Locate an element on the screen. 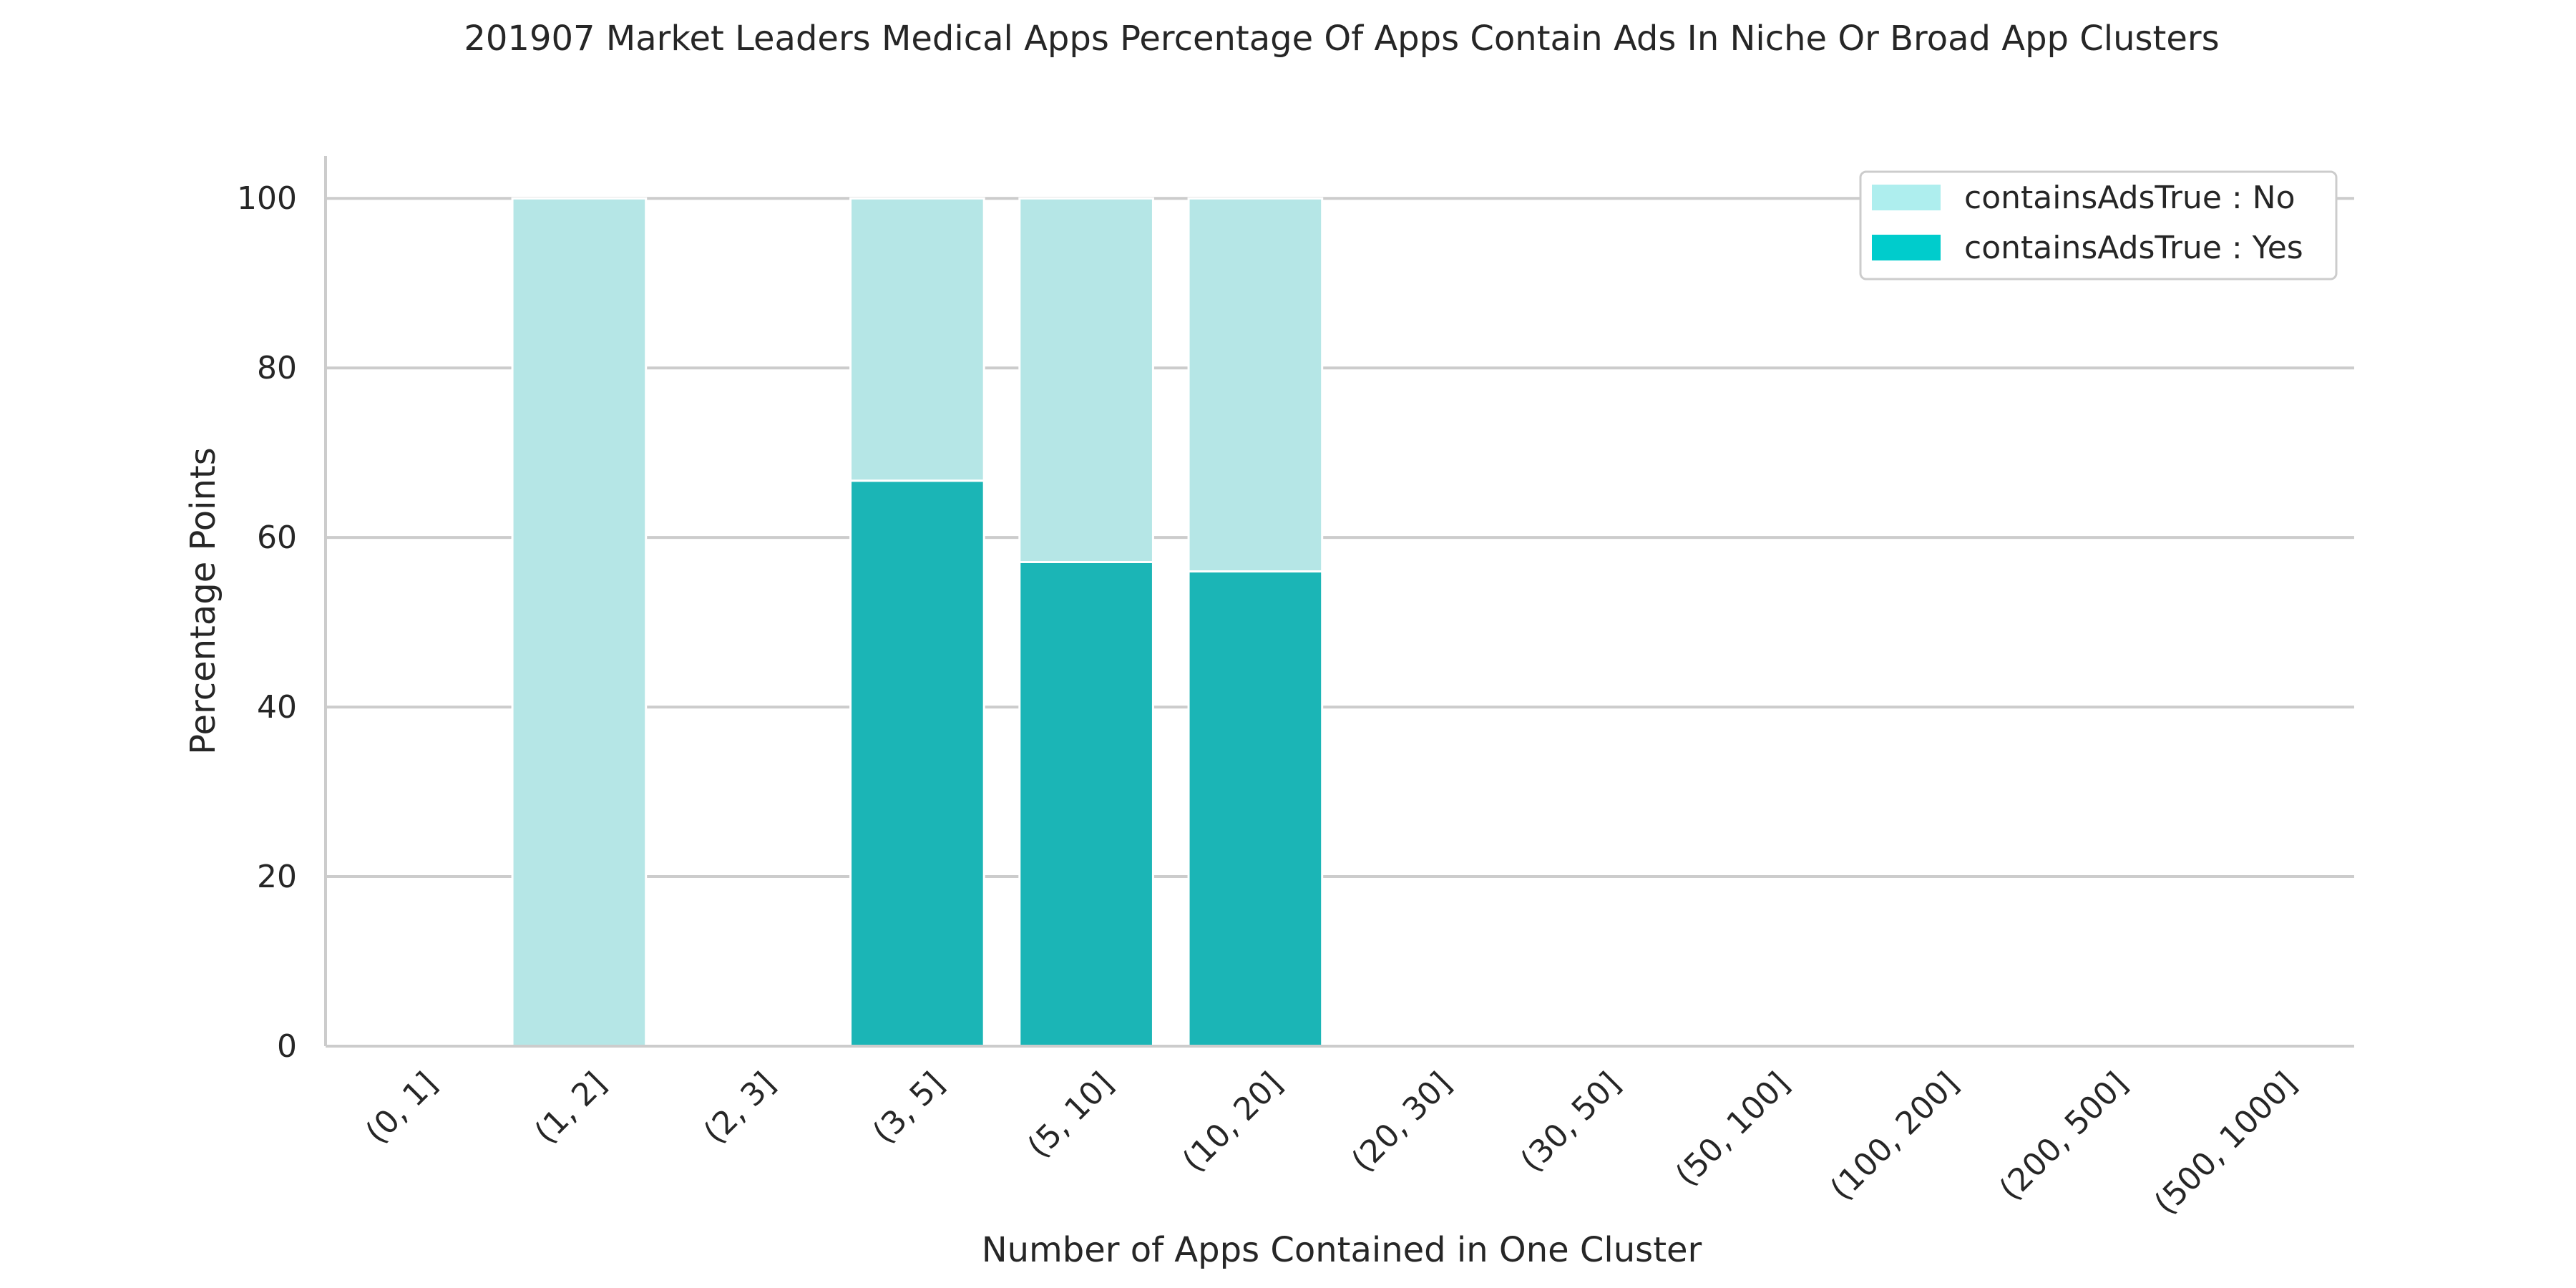 The image size is (2576, 1288). x-tick-label: (2, 3] is located at coordinates (740, 1108).